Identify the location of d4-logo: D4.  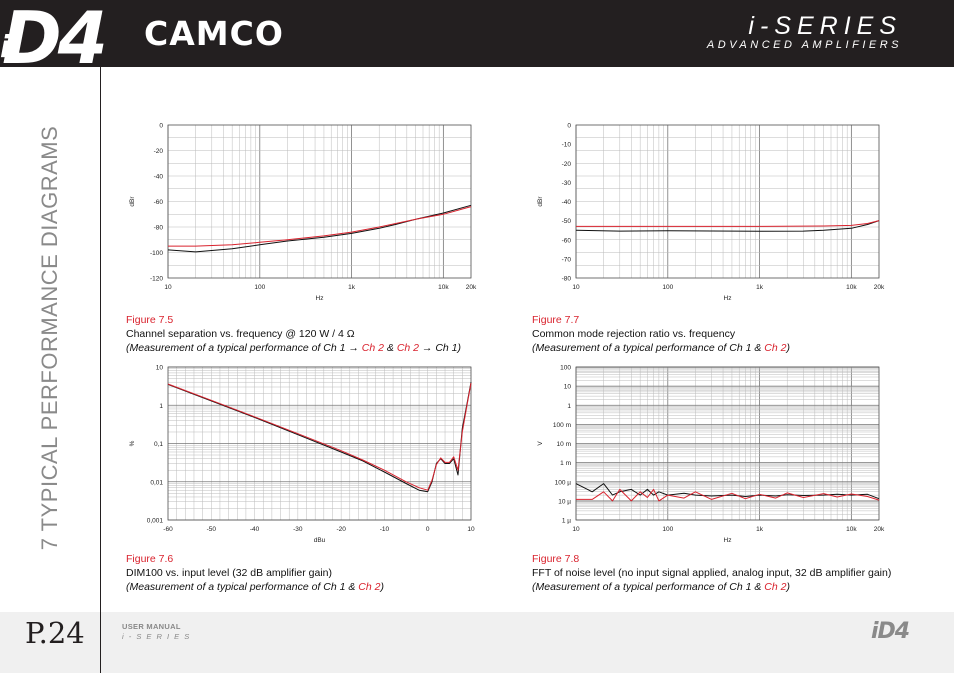
(55, 40).